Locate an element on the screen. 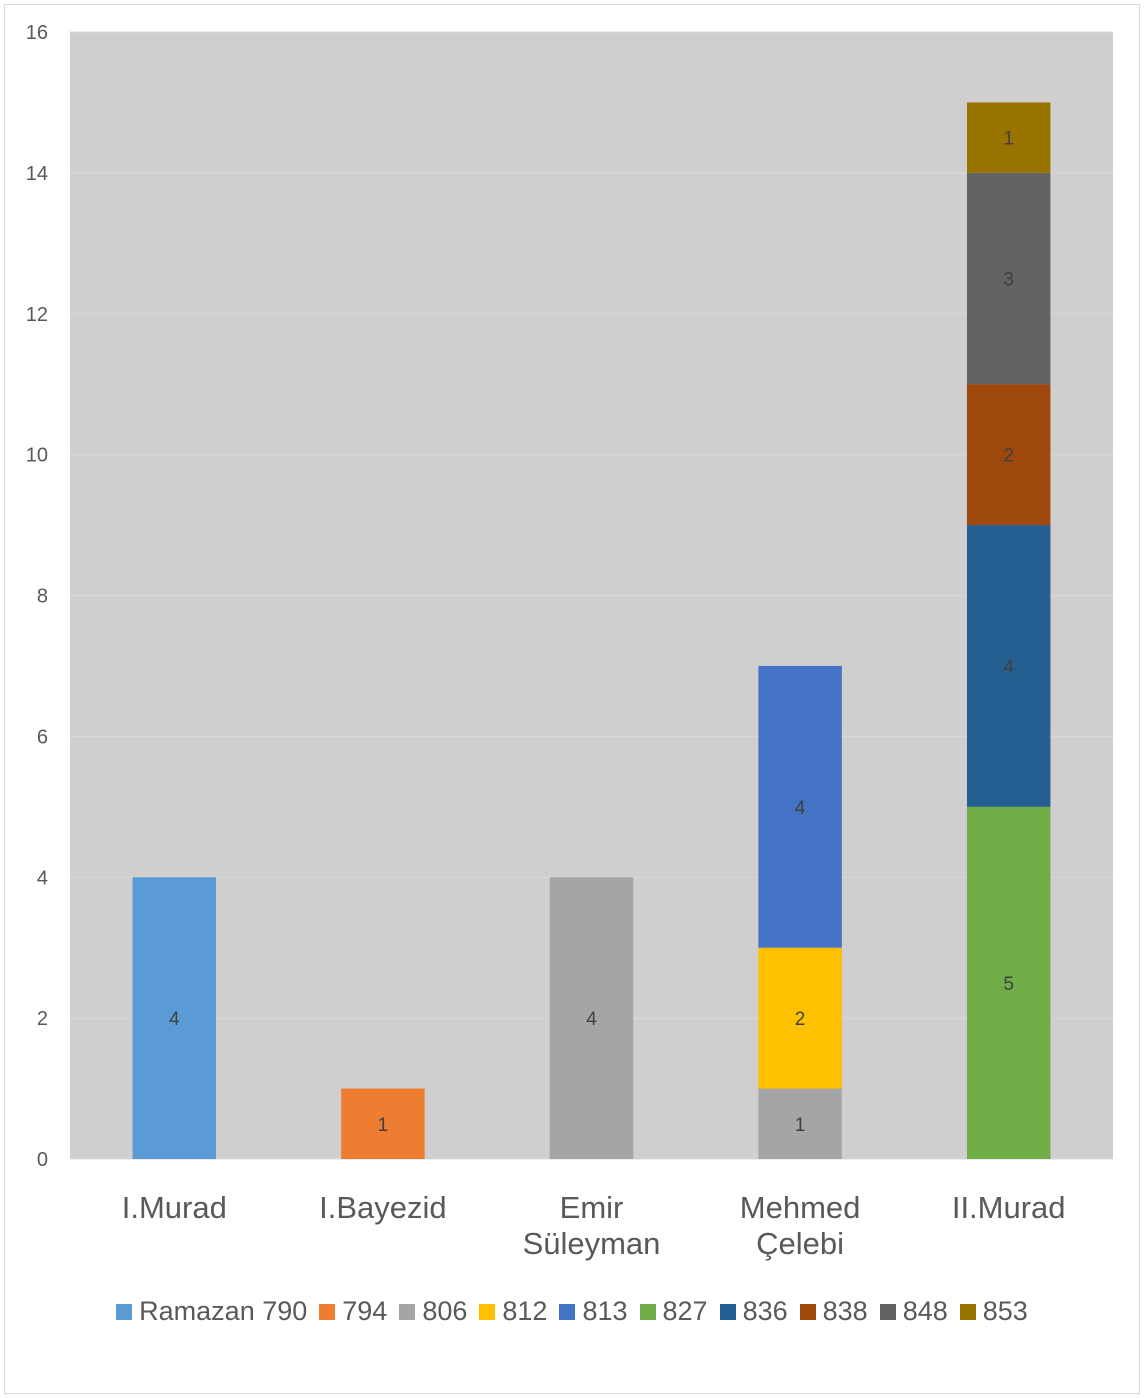 Image resolution: width=1144 pixels, height=1398 pixels. legend-item: 794 is located at coordinates (353, 1311).